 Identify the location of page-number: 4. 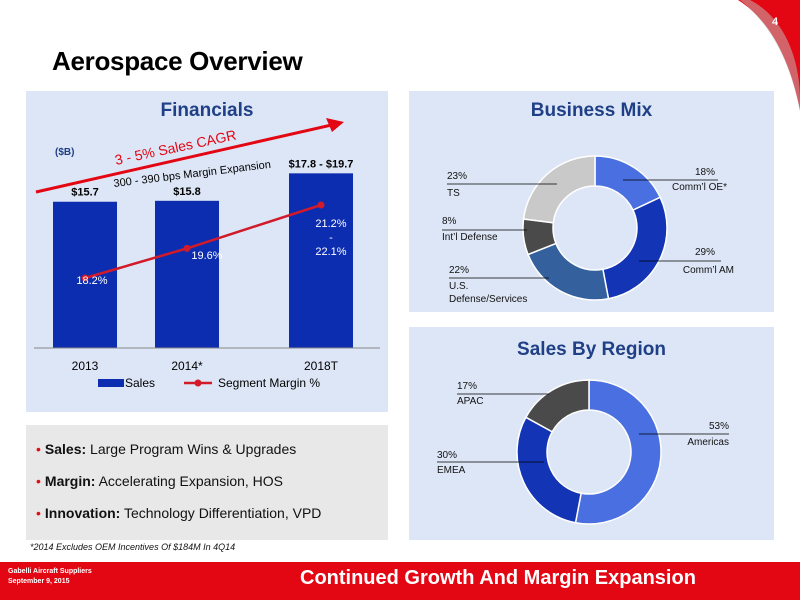
(775, 22).